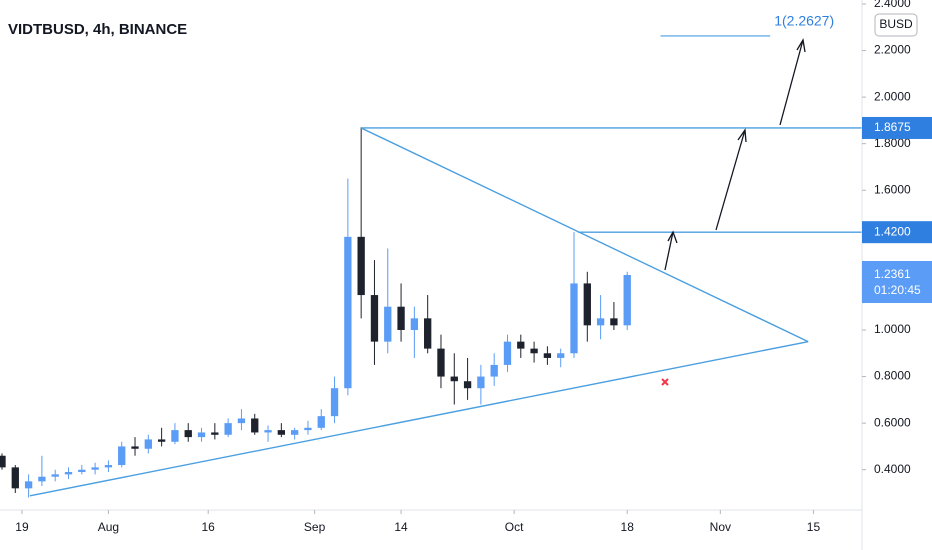 The image size is (932, 550). Describe the element at coordinates (97, 29) in the screenshot. I see `chart-title: VIDTBUSD, 4h, BINANCE` at that location.